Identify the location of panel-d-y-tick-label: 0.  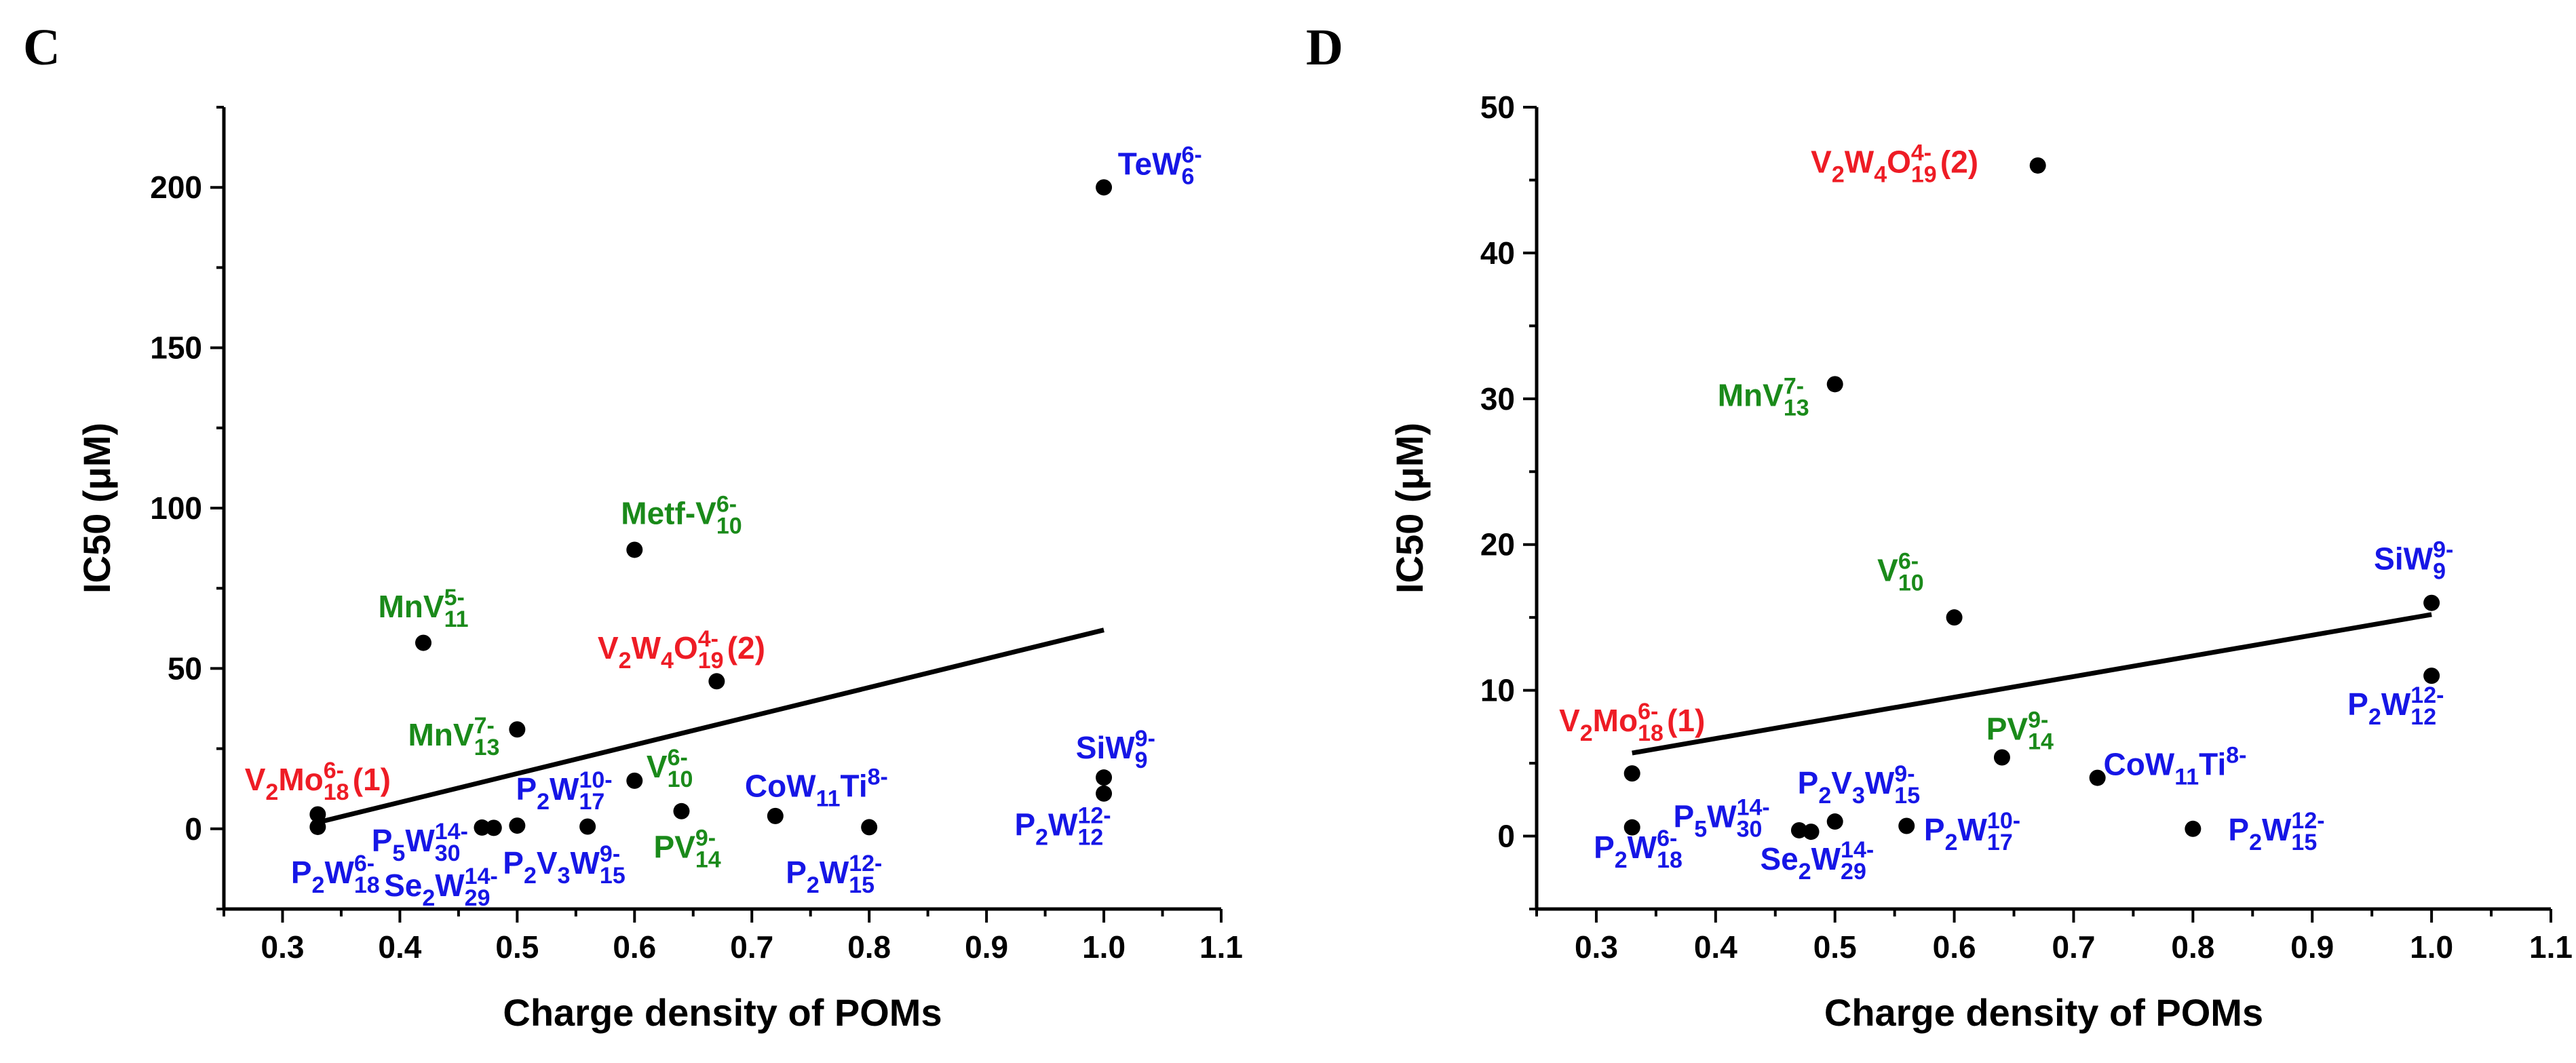
(1506, 836).